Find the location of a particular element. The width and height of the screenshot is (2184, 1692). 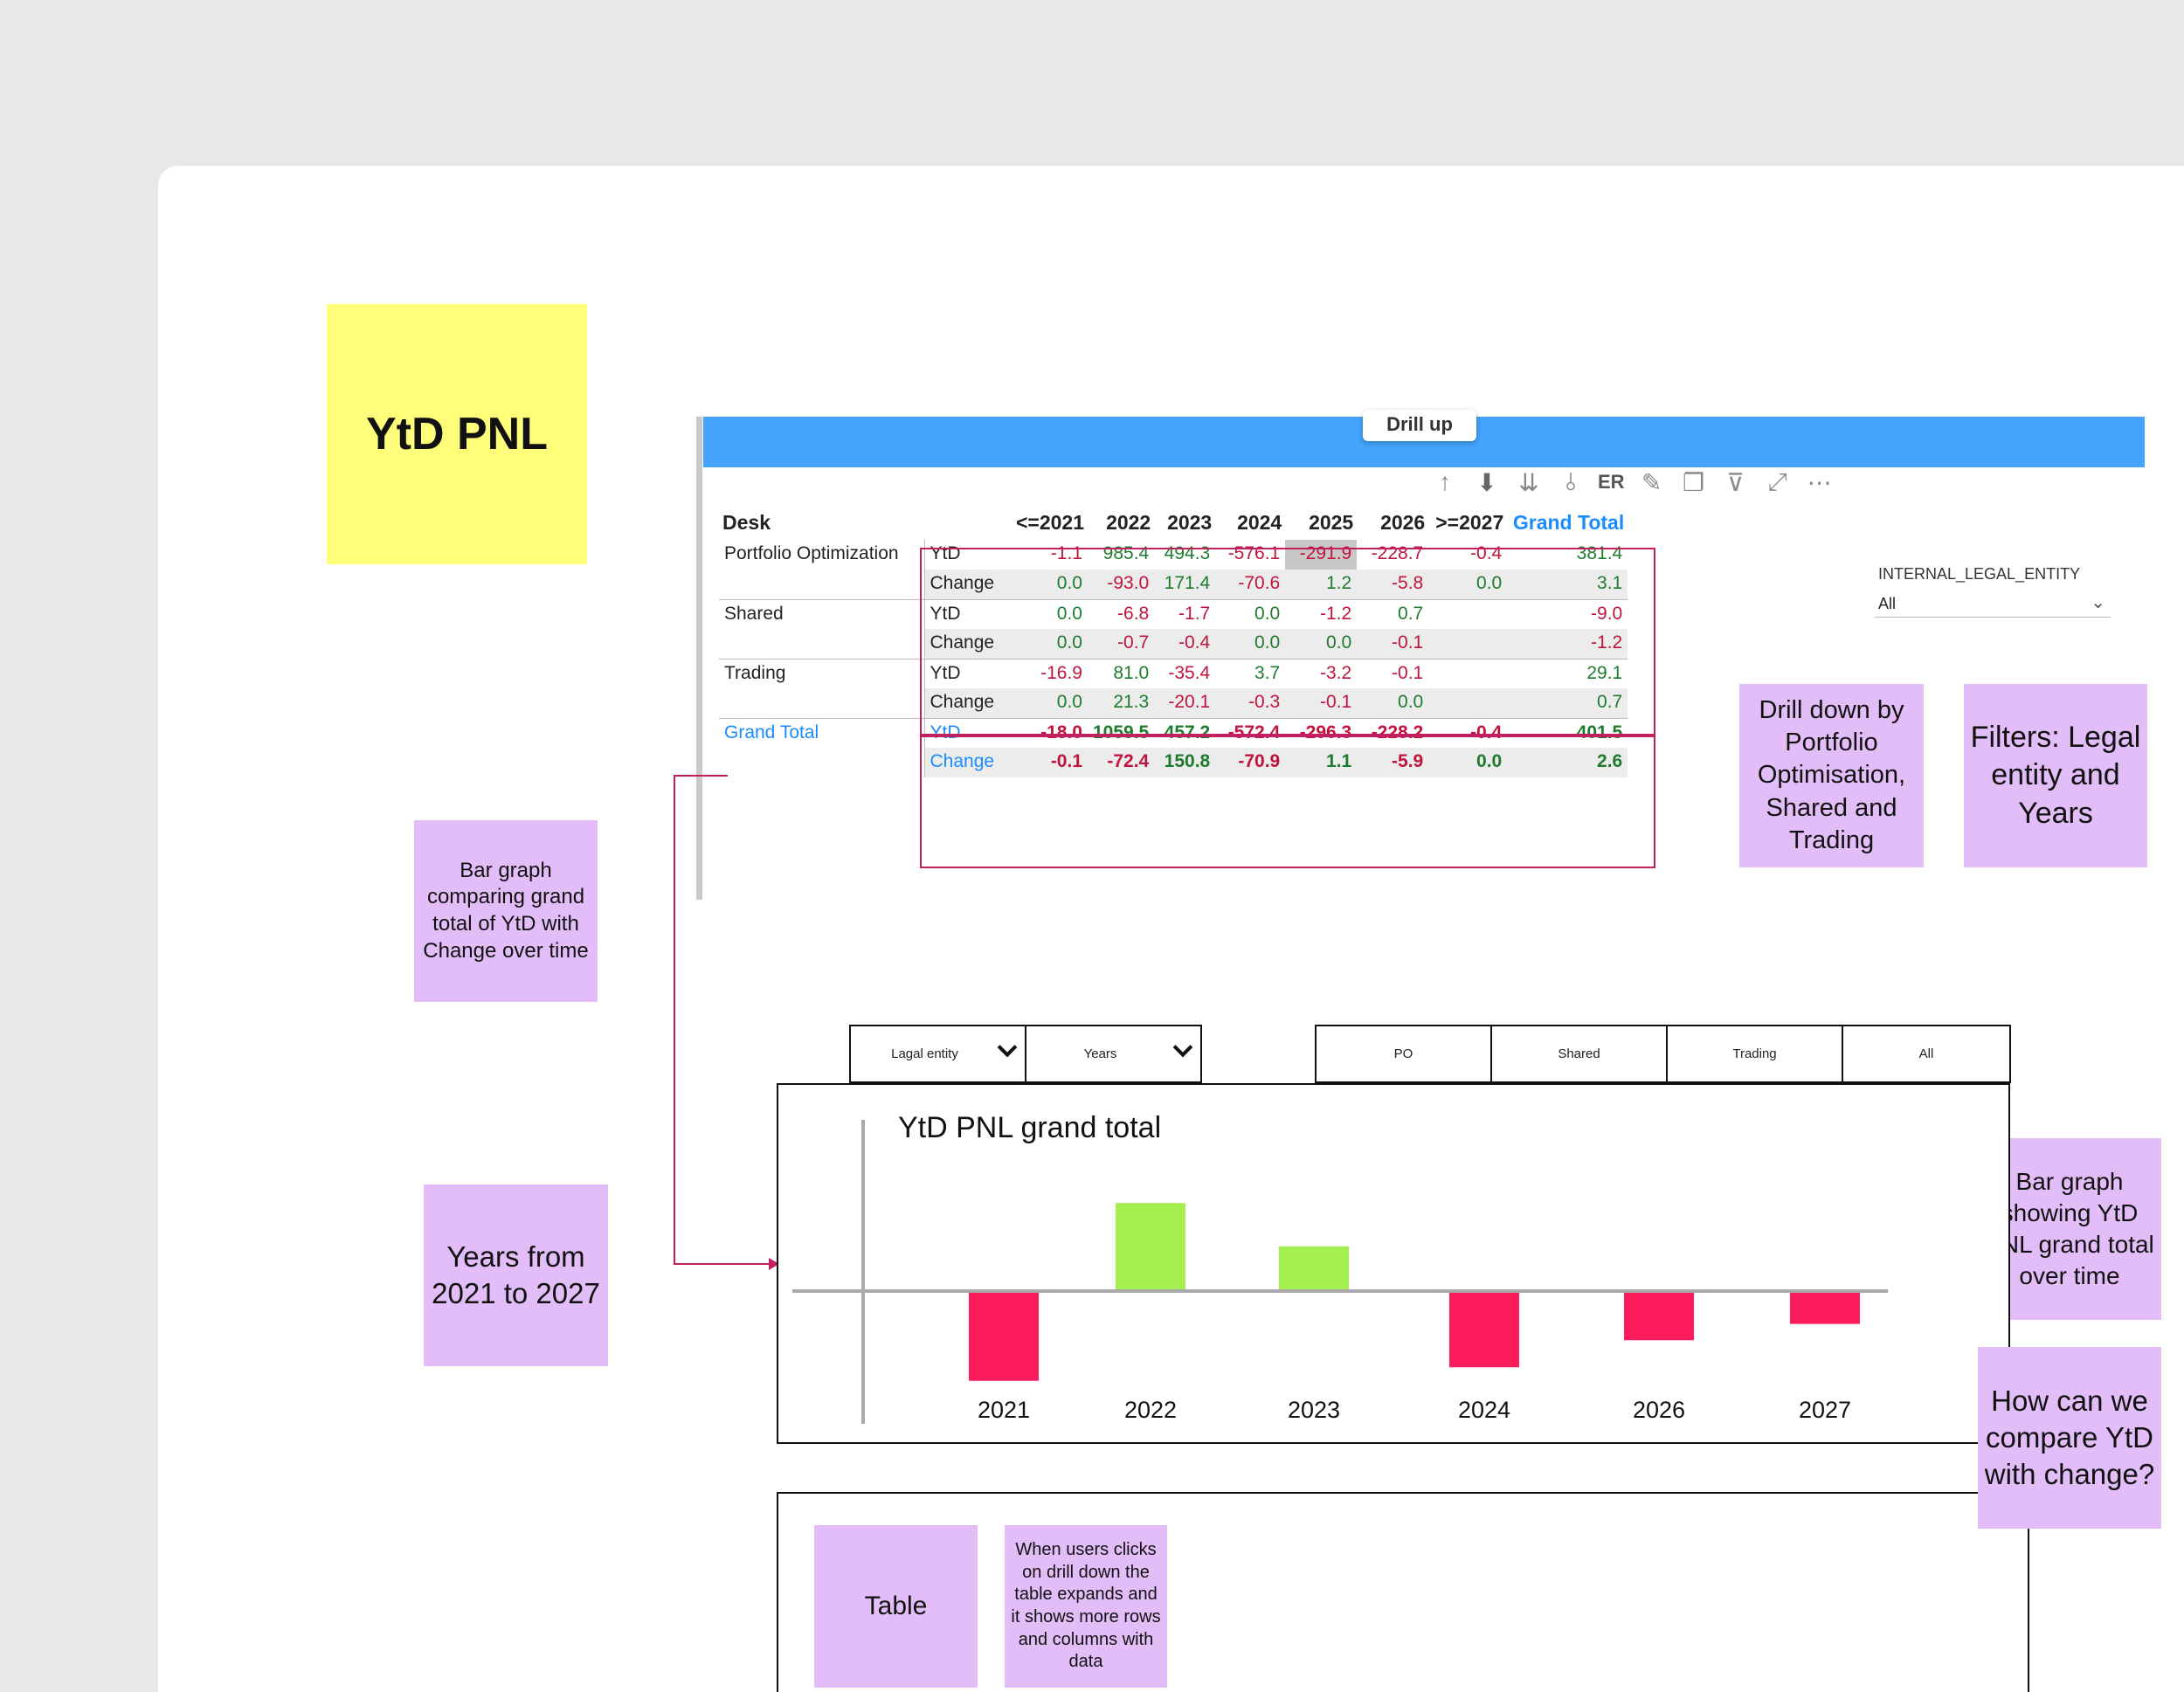

title-sticky: YtD PNL is located at coordinates (457, 434).